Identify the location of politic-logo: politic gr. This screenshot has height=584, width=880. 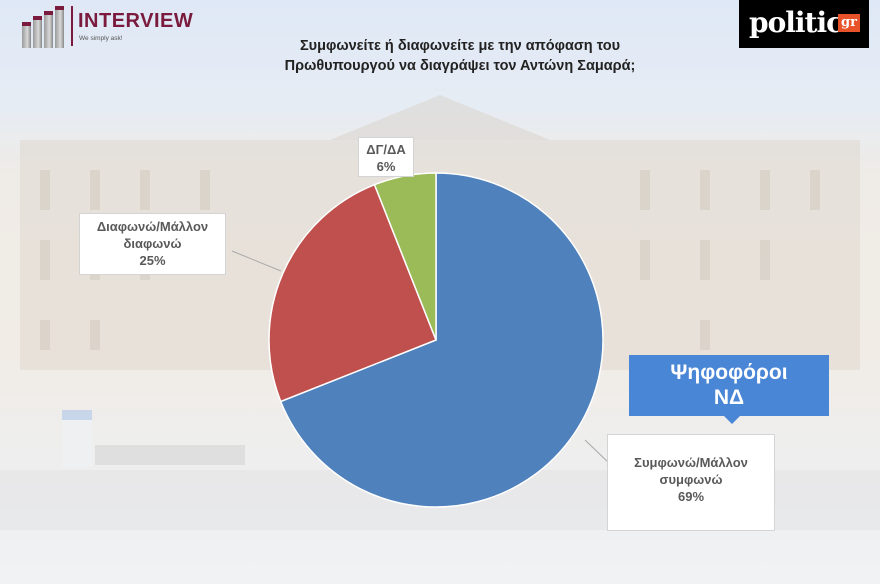
(804, 24).